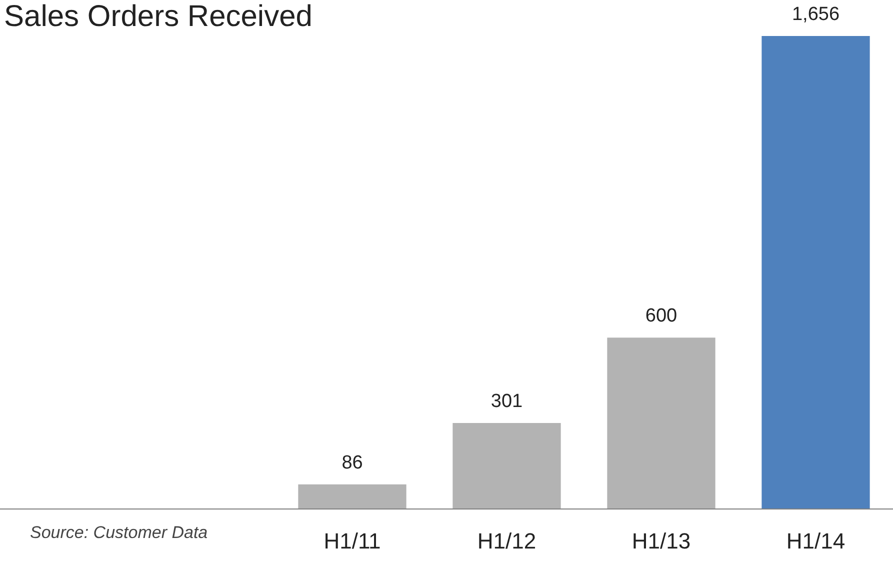 The image size is (893, 562). I want to click on data-label: 301, so click(506, 401).